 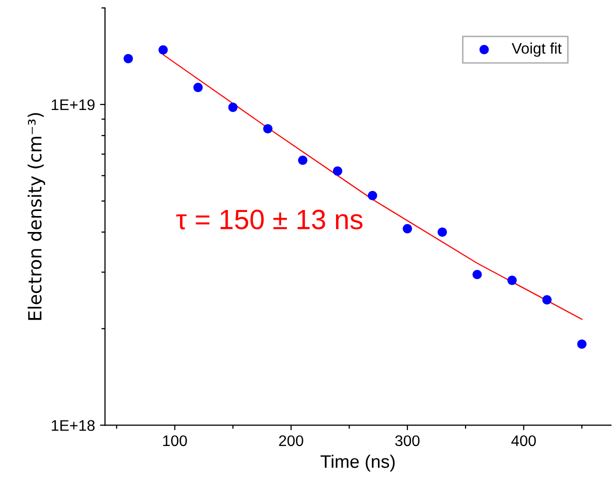 I want to click on annotation: τ = 150 ± 13 ns, so click(x=269, y=220).